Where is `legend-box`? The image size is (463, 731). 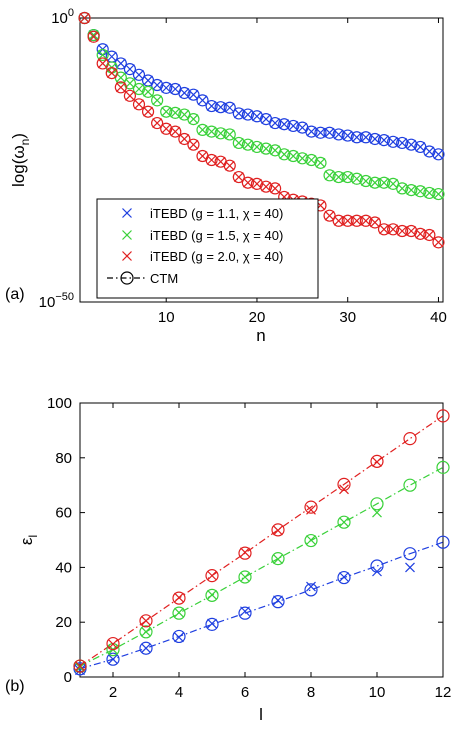
legend-box is located at coordinates (207, 248).